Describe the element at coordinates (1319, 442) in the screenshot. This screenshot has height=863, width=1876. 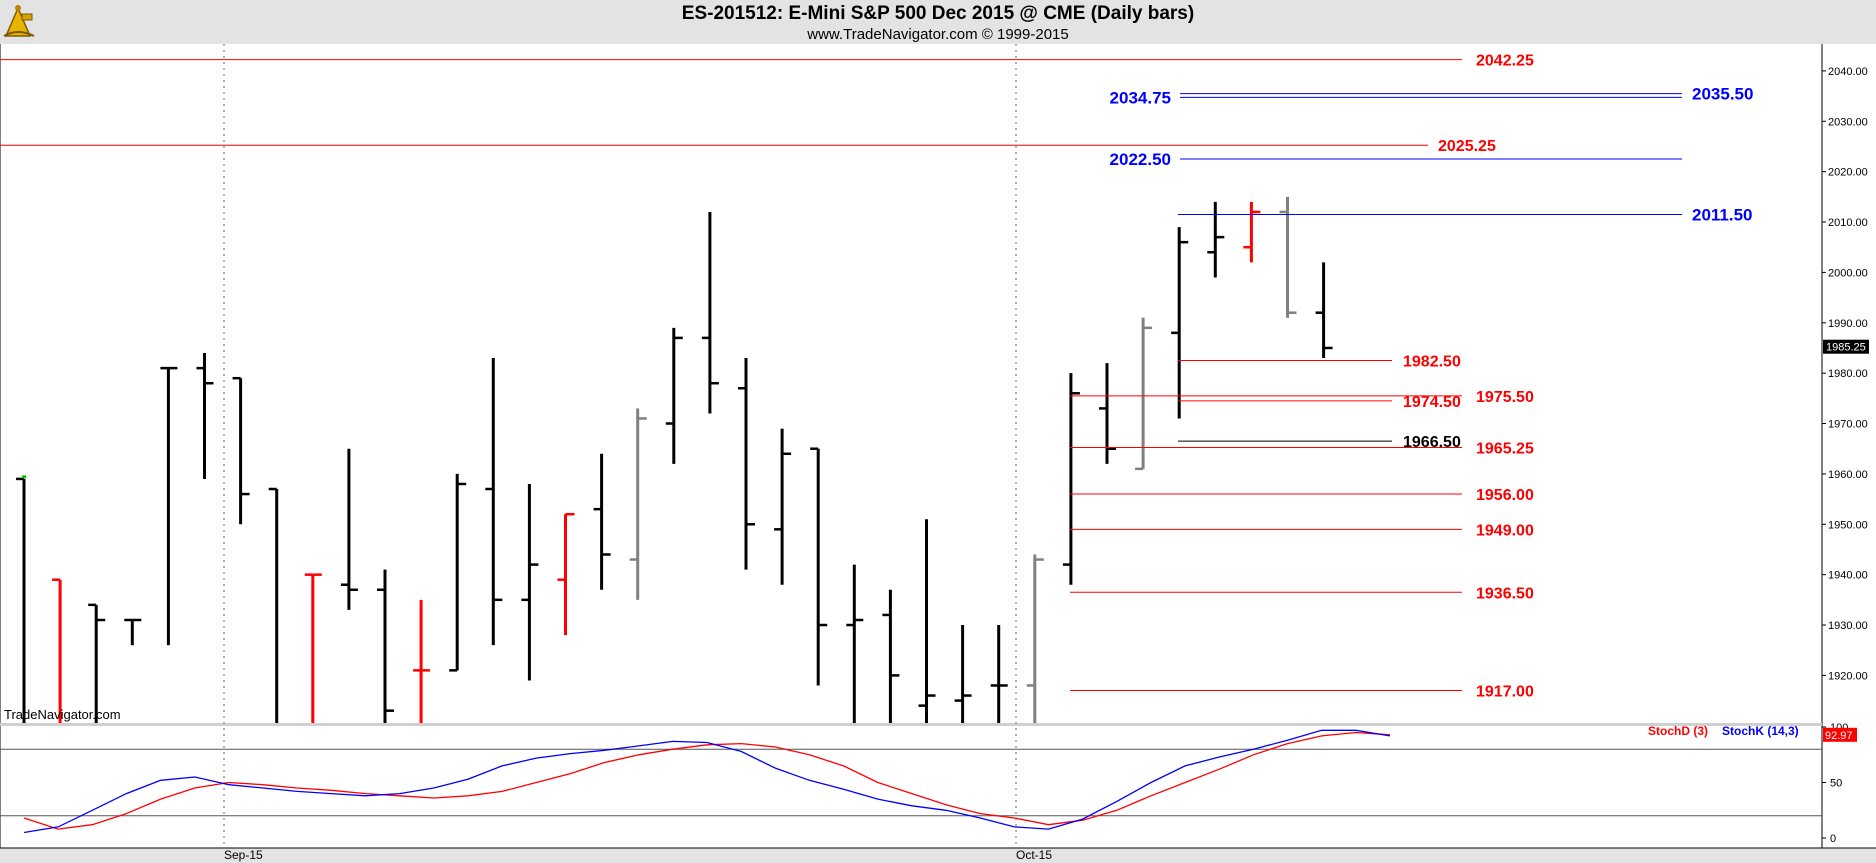
I see `price-level: 1966.50` at that location.